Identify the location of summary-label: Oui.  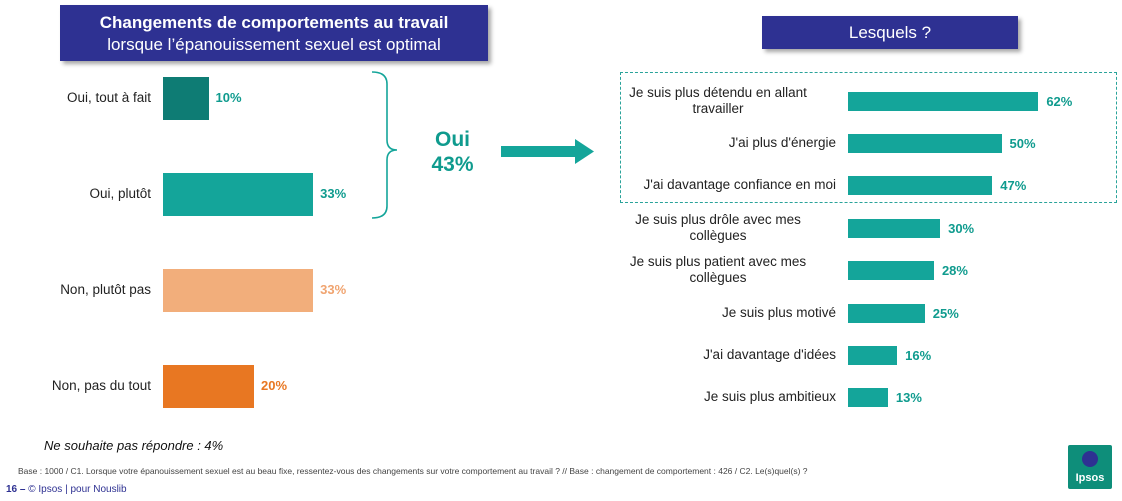
(452, 139).